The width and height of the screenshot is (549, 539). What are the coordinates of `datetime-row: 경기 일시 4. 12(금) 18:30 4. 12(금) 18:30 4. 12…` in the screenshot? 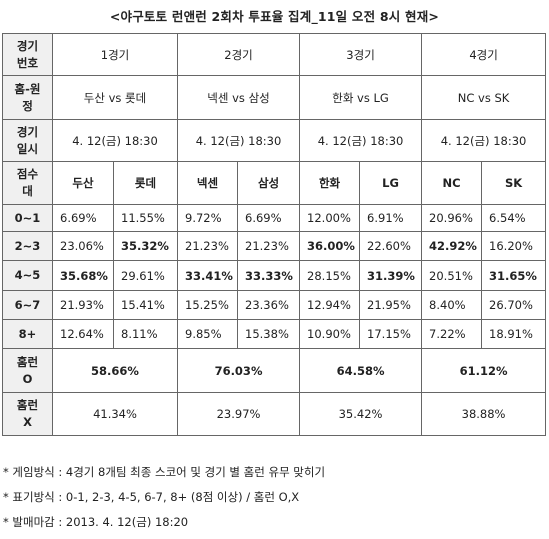 It's located at (274, 140).